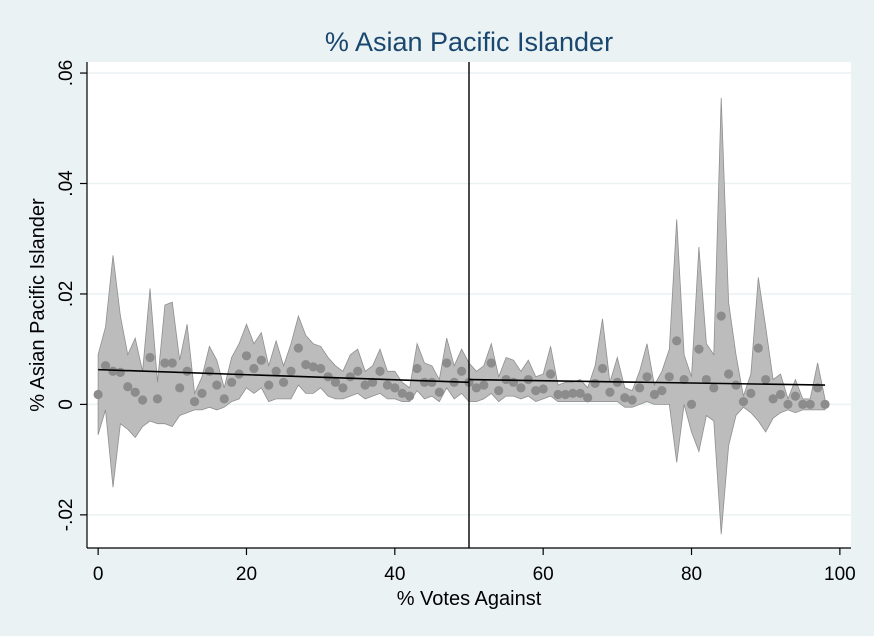 This screenshot has height=636, width=874. What do you see at coordinates (469, 599) in the screenshot?
I see `x-axis-label: % Votes Against` at bounding box center [469, 599].